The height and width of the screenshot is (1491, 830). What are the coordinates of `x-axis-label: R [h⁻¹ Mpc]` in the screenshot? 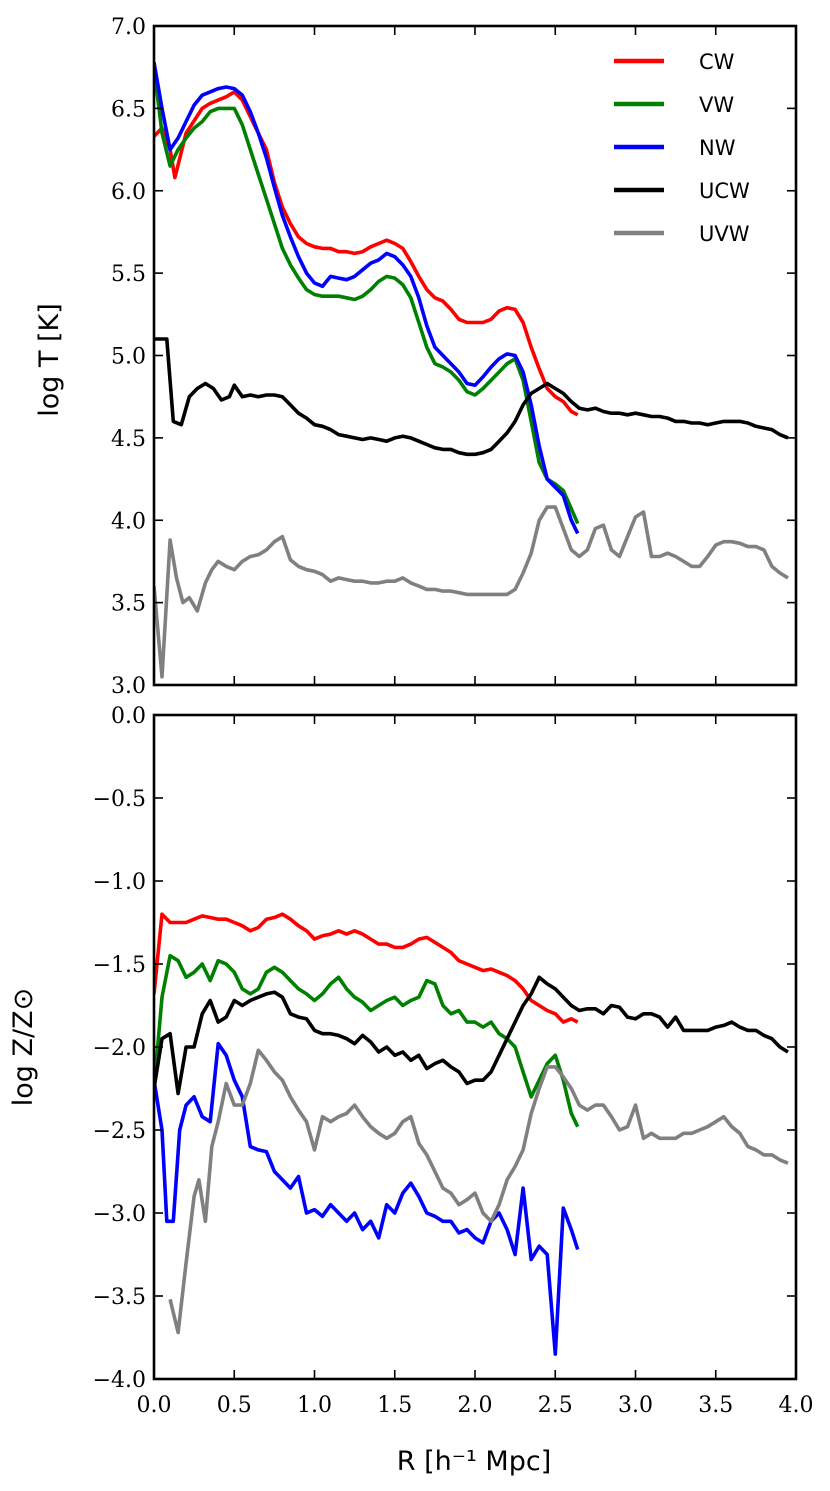 It's located at (474, 1461).